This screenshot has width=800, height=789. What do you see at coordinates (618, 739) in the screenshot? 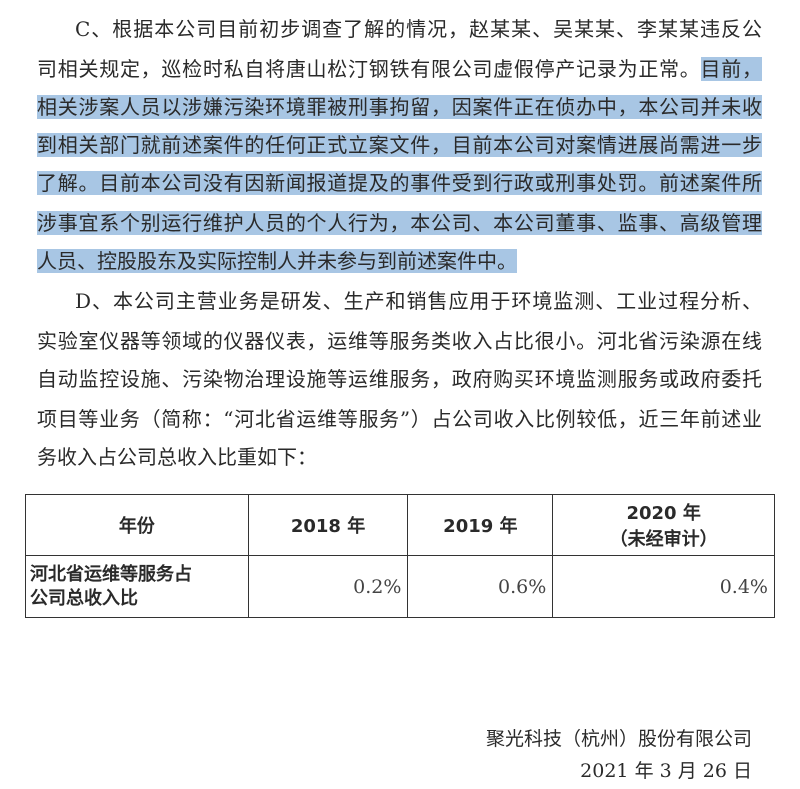
I see `company-signature: 聚光科技（杭州）股份有限公司` at bounding box center [618, 739].